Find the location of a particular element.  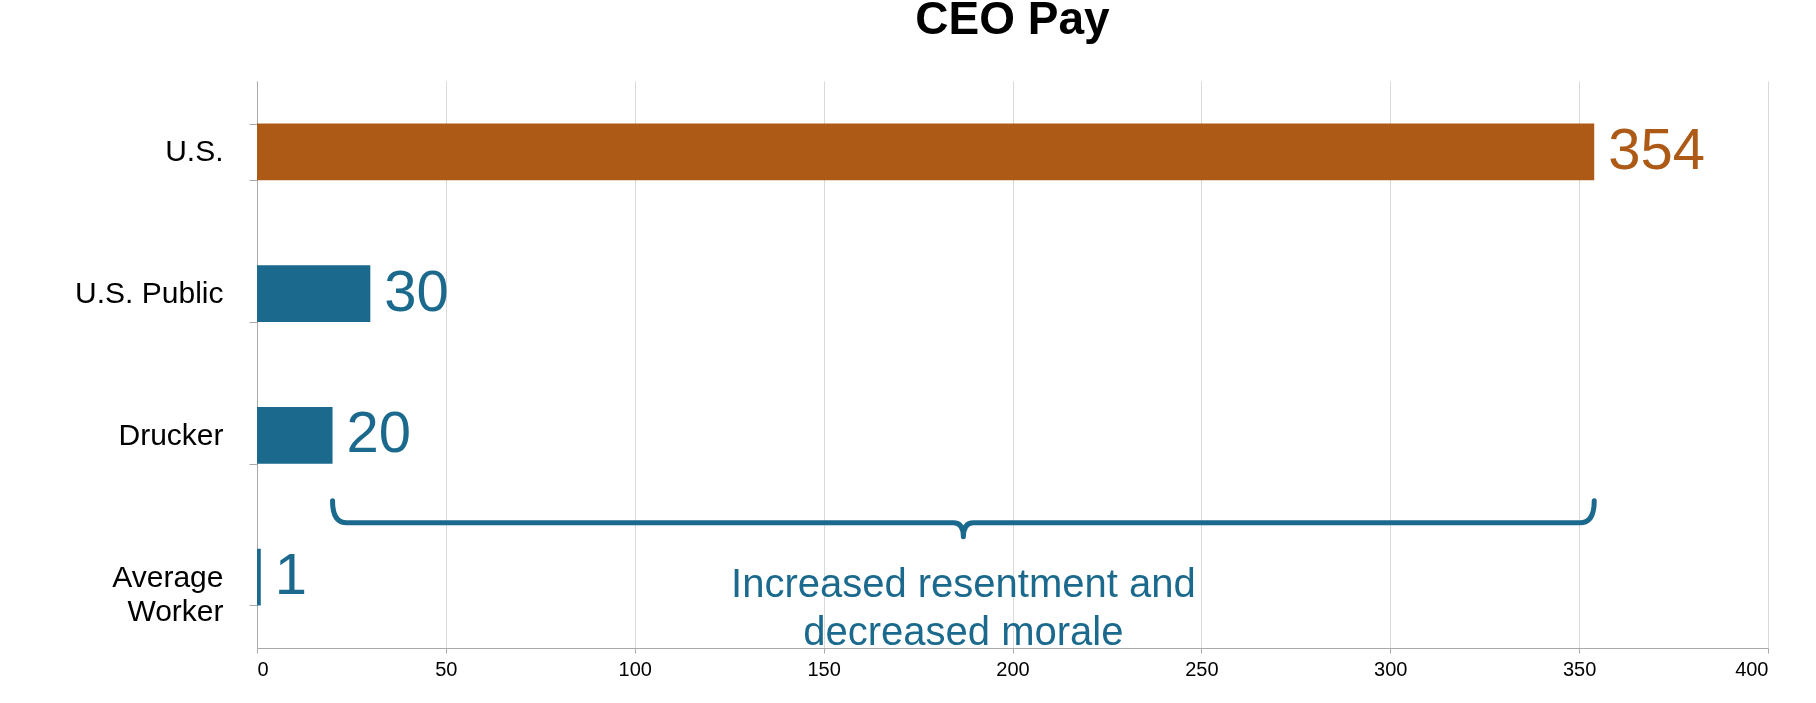

data-label: 354 is located at coordinates (1657, 148).